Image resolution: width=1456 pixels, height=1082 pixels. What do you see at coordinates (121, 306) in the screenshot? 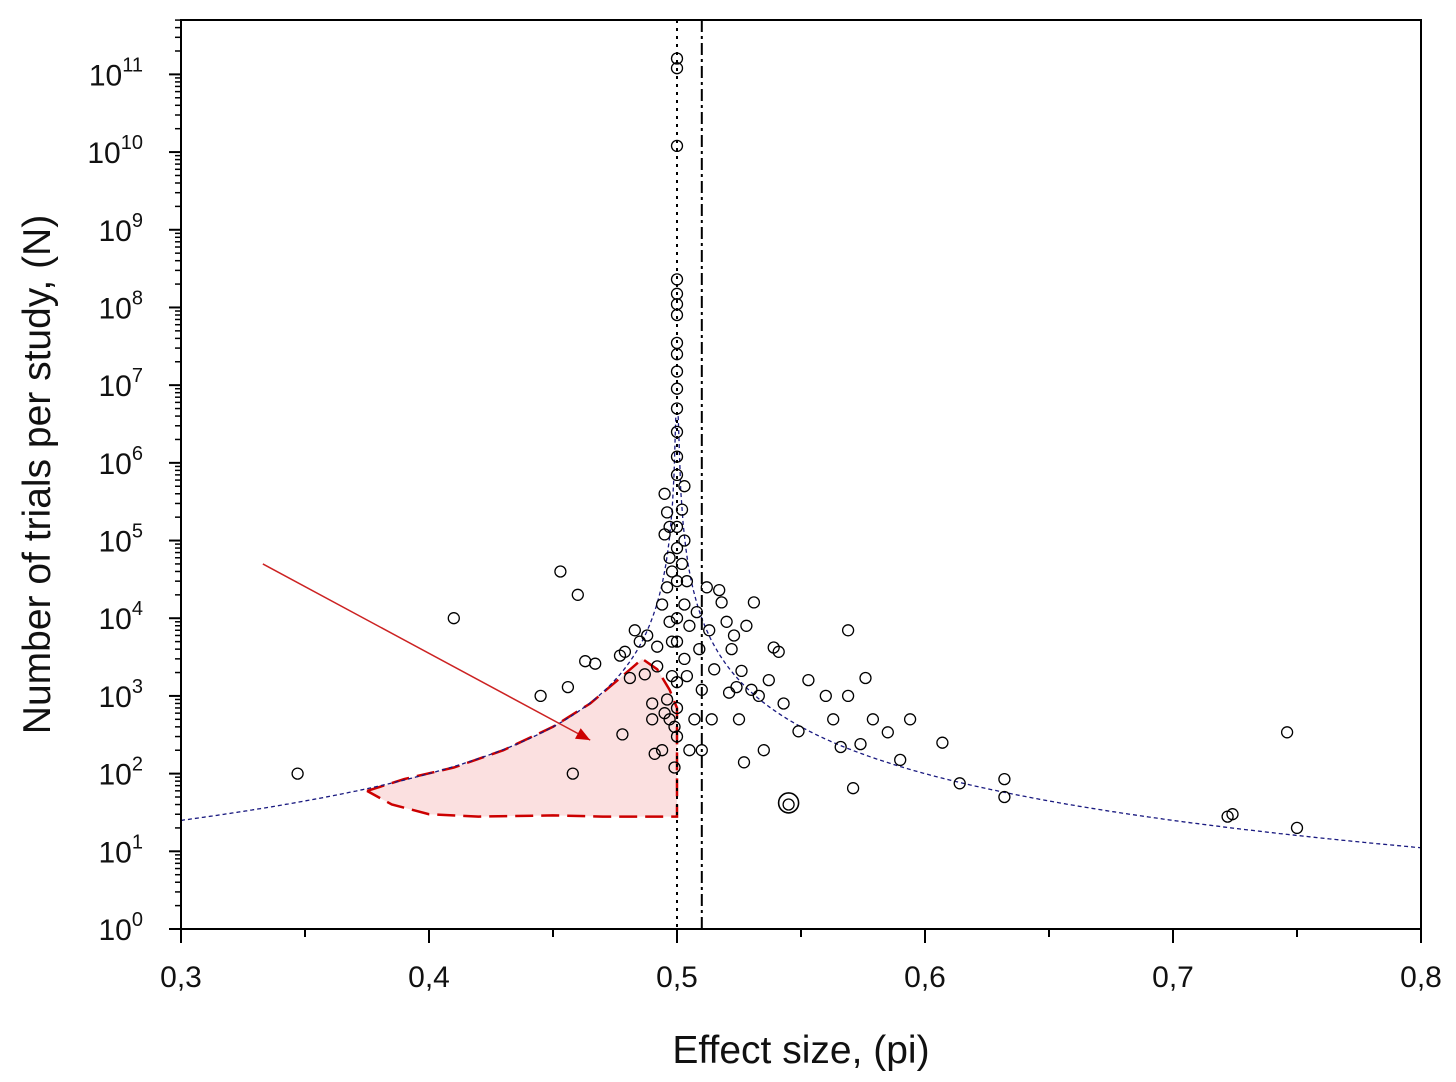
I see `y-tick-label: 10⁸` at bounding box center [121, 306].